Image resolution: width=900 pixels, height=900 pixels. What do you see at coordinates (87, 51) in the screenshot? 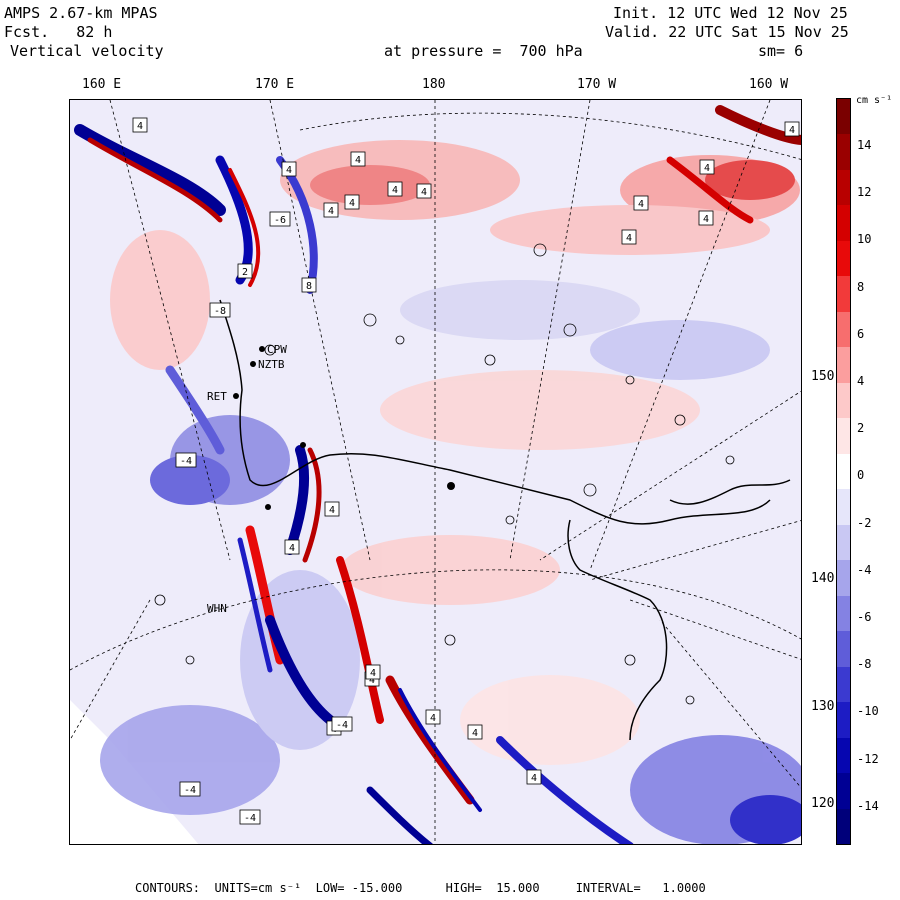
I see `variable-name: Vertical velocity` at bounding box center [87, 51].